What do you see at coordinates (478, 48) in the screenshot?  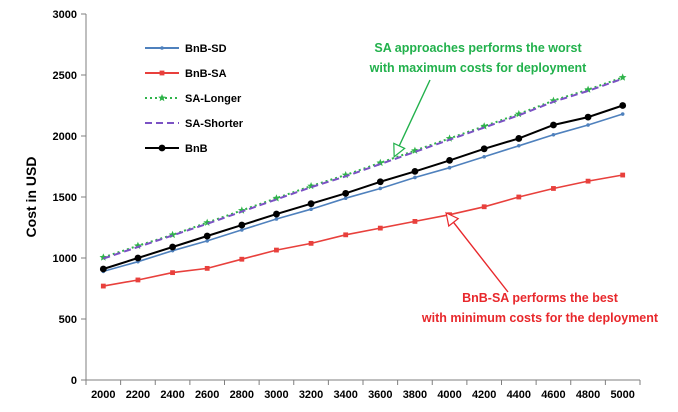 I see `annotation-sa-line-1: SA approaches performs the worst` at bounding box center [478, 48].